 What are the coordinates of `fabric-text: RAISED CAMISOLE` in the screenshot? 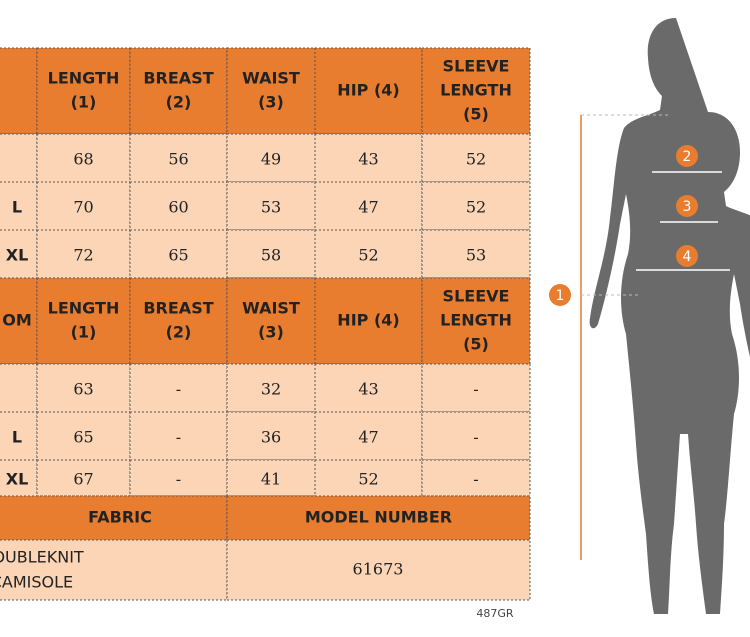 It's located at (36, 582).